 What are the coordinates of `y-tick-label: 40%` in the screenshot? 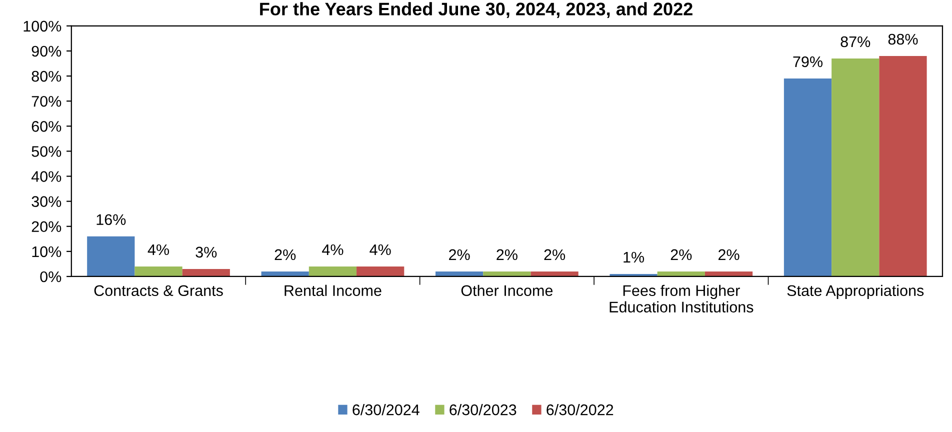 It's located at (46, 176).